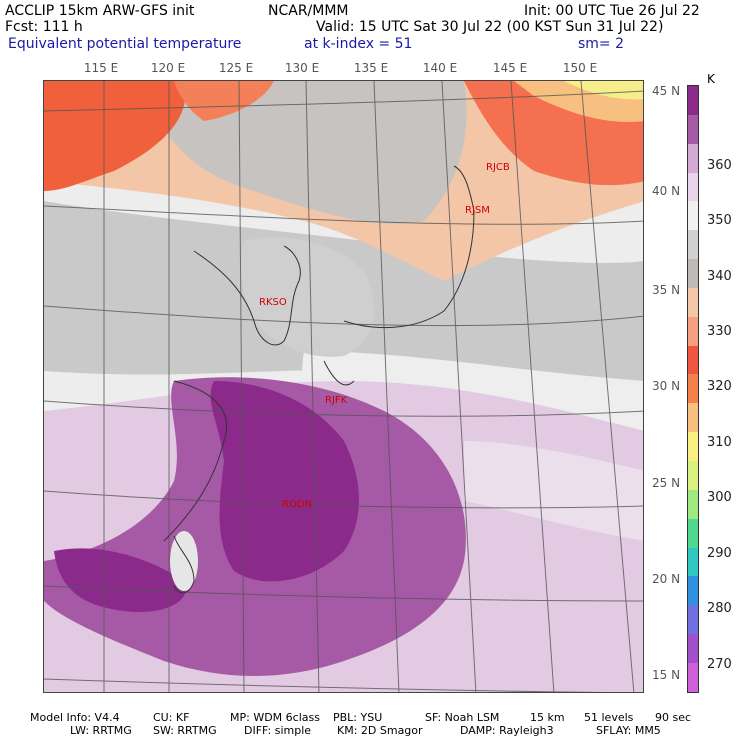 This screenshot has height=740, width=740. Describe the element at coordinates (666, 191) in the screenshot. I see `lat-label: 40 N` at that location.